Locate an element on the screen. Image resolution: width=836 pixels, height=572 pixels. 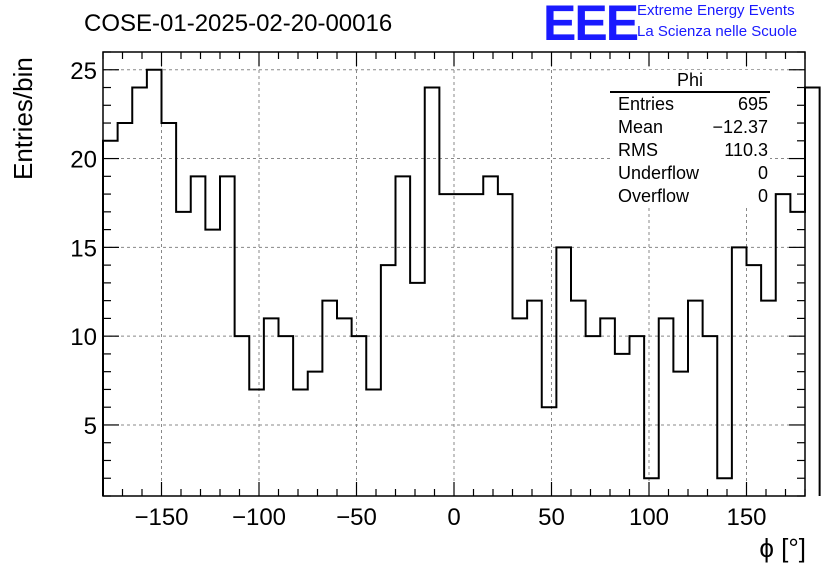
chart-title: COSE-01-2025-02-20-00016 is located at coordinates (238, 23).